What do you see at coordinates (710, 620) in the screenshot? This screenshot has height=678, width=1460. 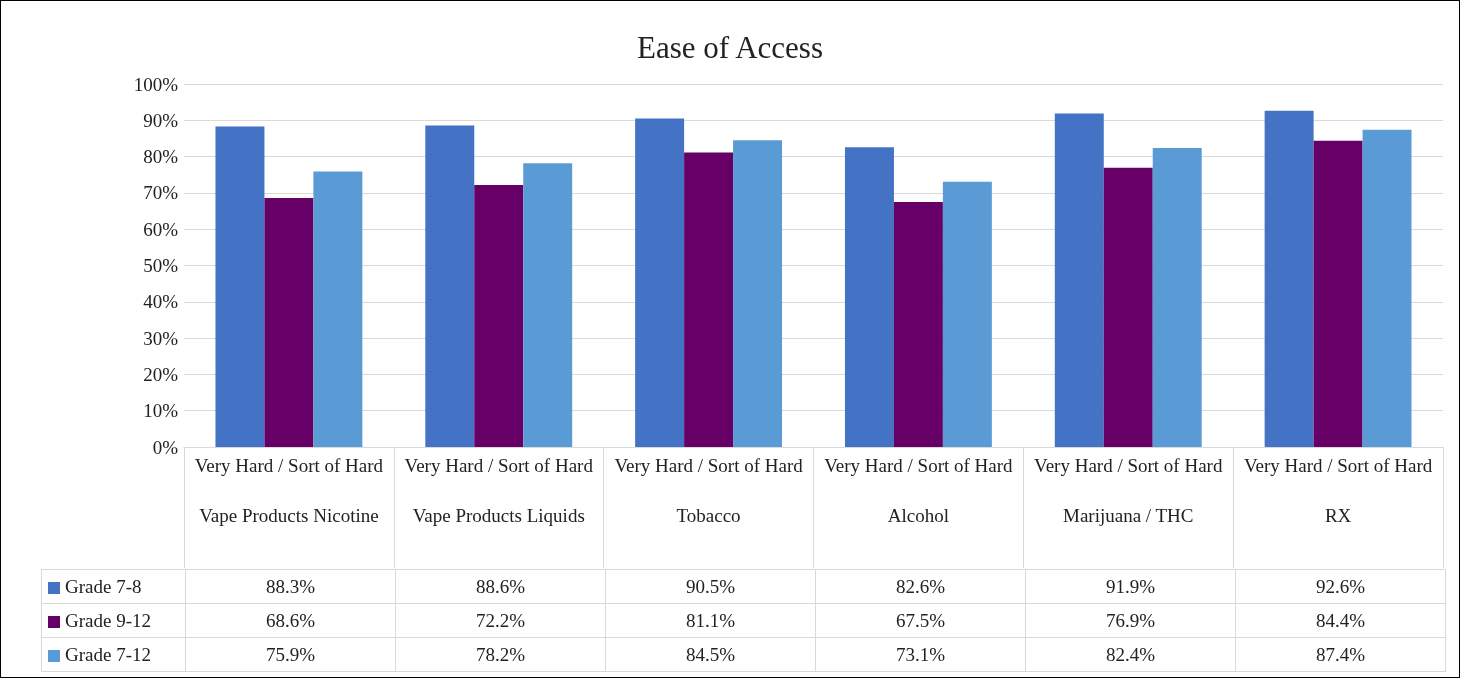 I see `data-label: 81.1%` at bounding box center [710, 620].